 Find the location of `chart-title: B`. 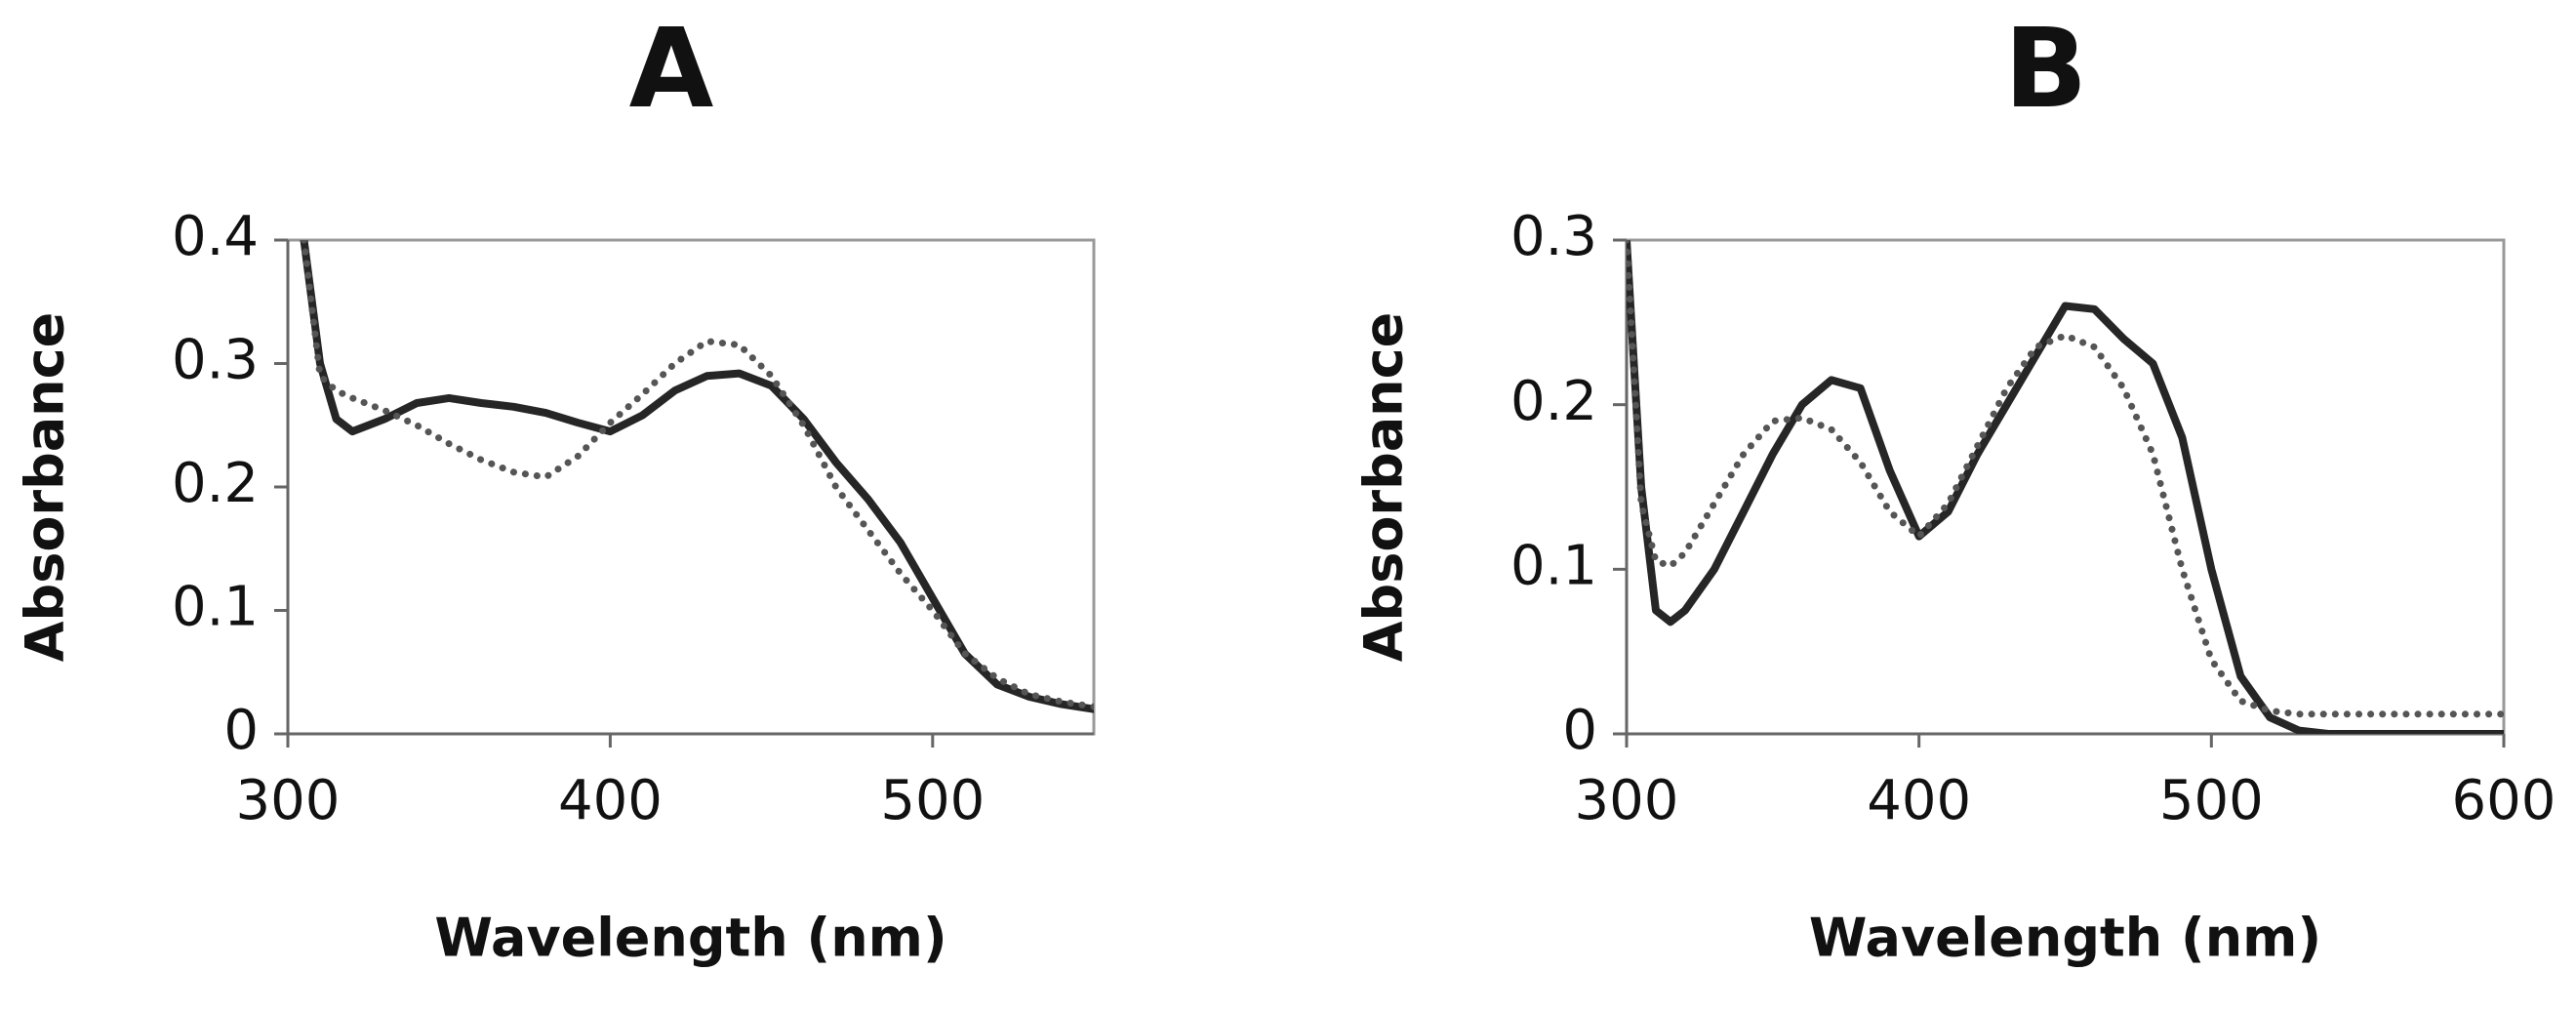

chart-title: B is located at coordinates (2045, 69).